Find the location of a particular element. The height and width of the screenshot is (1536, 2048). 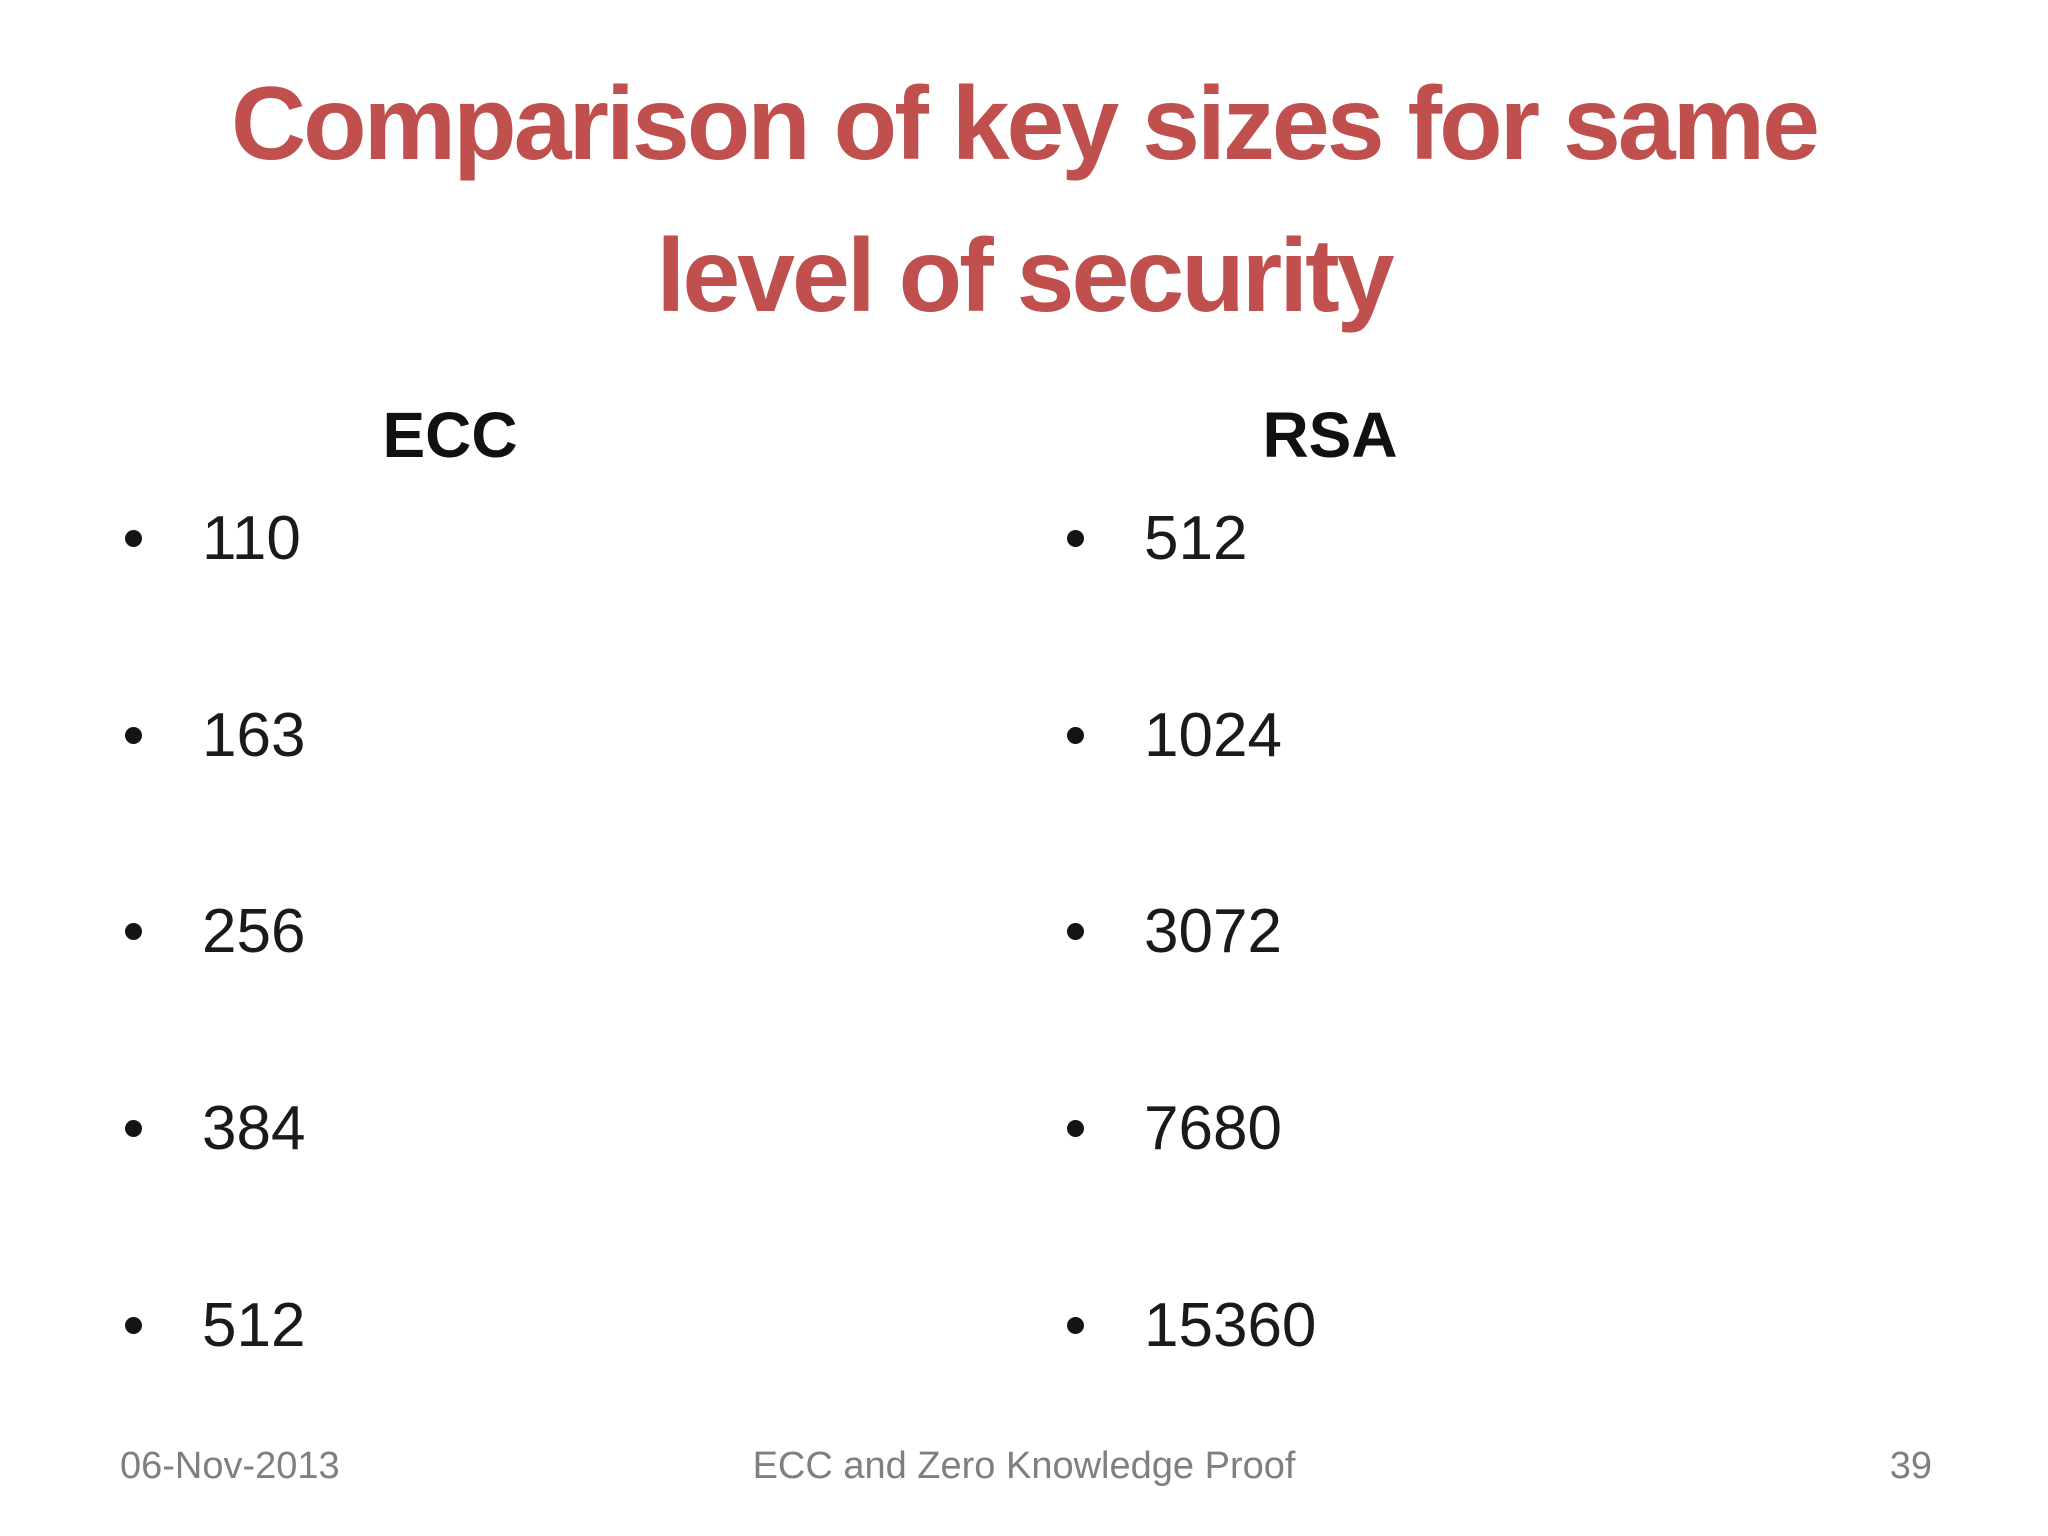

column-header-ecc: ECC is located at coordinates (450, 435).